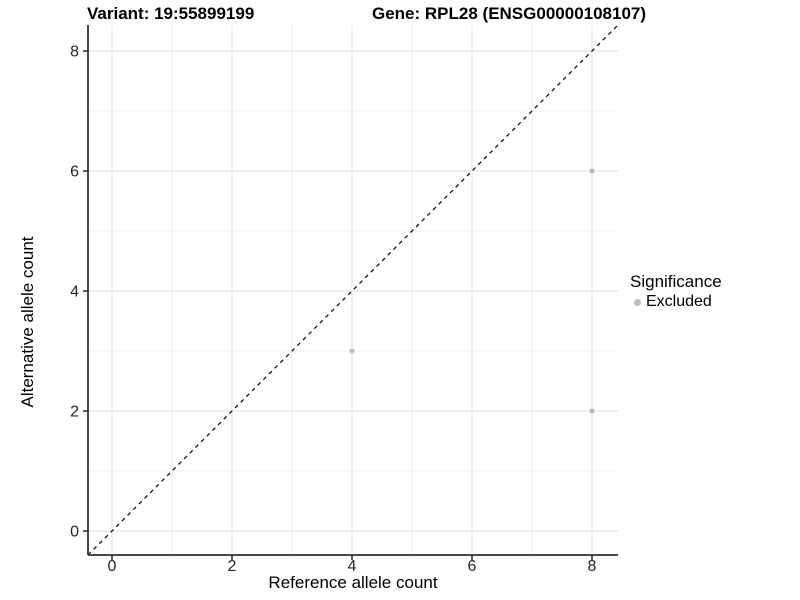  What do you see at coordinates (74, 292) in the screenshot?
I see `y-tick-label: 4` at bounding box center [74, 292].